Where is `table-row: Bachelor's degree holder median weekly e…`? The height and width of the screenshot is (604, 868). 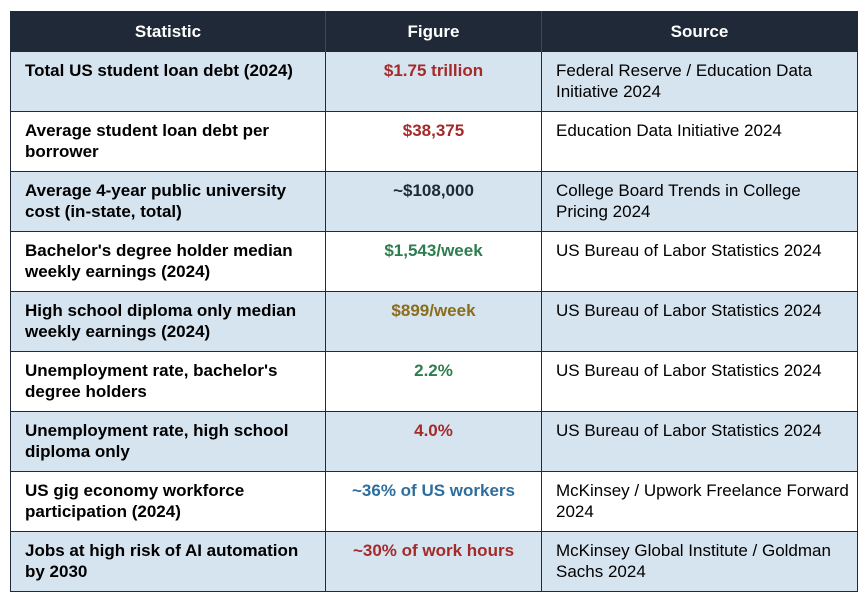
table-row: Bachelor's degree holder median weekly e… is located at coordinates (434, 261).